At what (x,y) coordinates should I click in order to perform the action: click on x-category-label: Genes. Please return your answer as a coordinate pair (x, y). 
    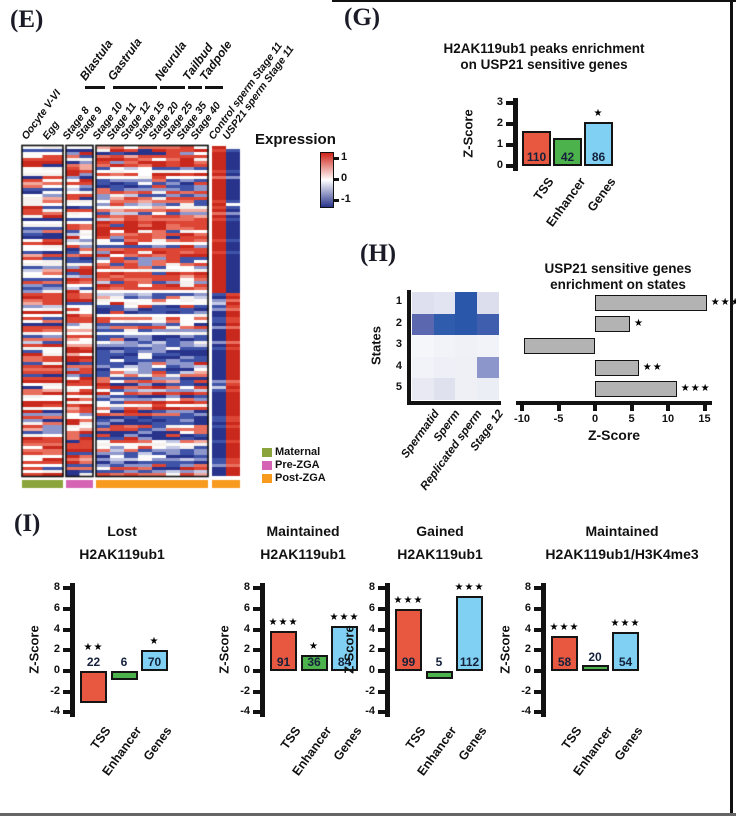
    Looking at the image, I should click on (158, 744).